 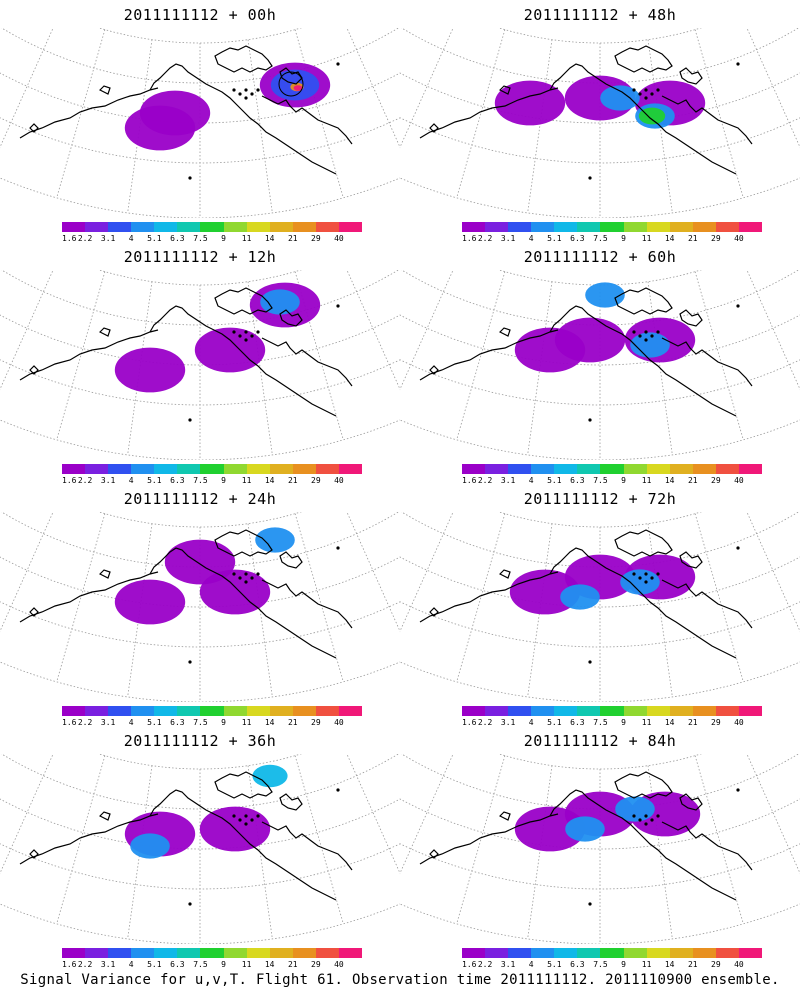 What do you see at coordinates (269, 238) in the screenshot?
I see `colorbar-label: 14` at bounding box center [269, 238].